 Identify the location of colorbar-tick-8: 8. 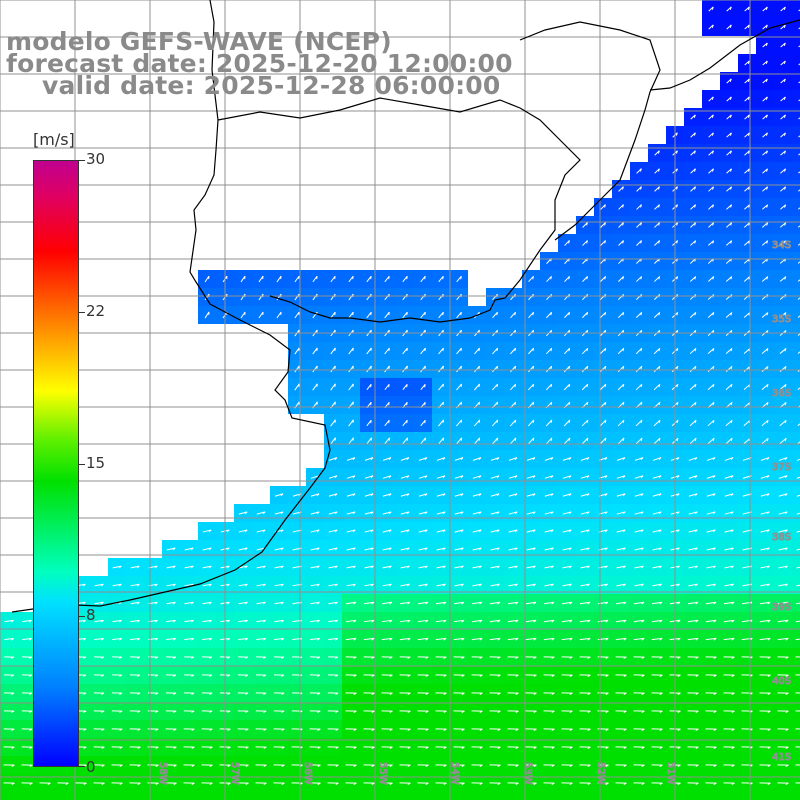
(91, 615).